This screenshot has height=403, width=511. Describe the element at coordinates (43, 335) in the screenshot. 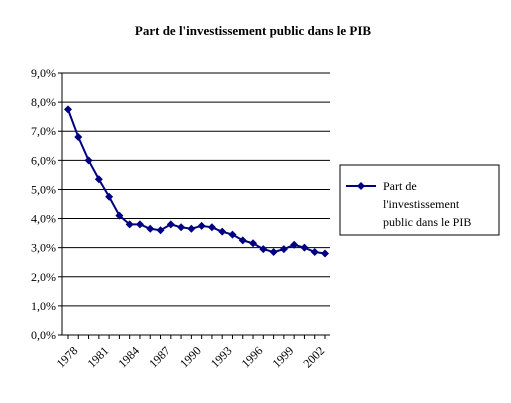

I see `y-tick-label: 0,0%` at that location.